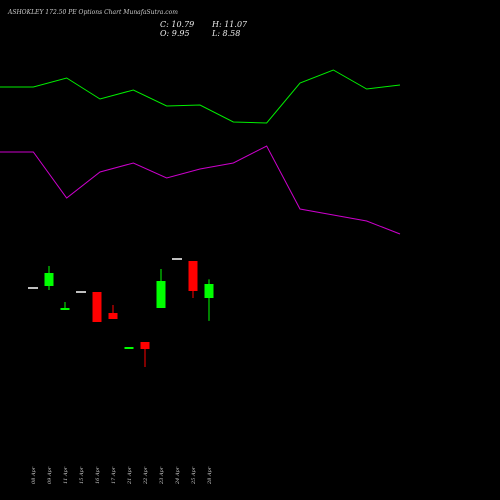 The image size is (500, 500). Describe the element at coordinates (178, 475) in the screenshot. I see `x-tick-label: 24 Apr` at that location.